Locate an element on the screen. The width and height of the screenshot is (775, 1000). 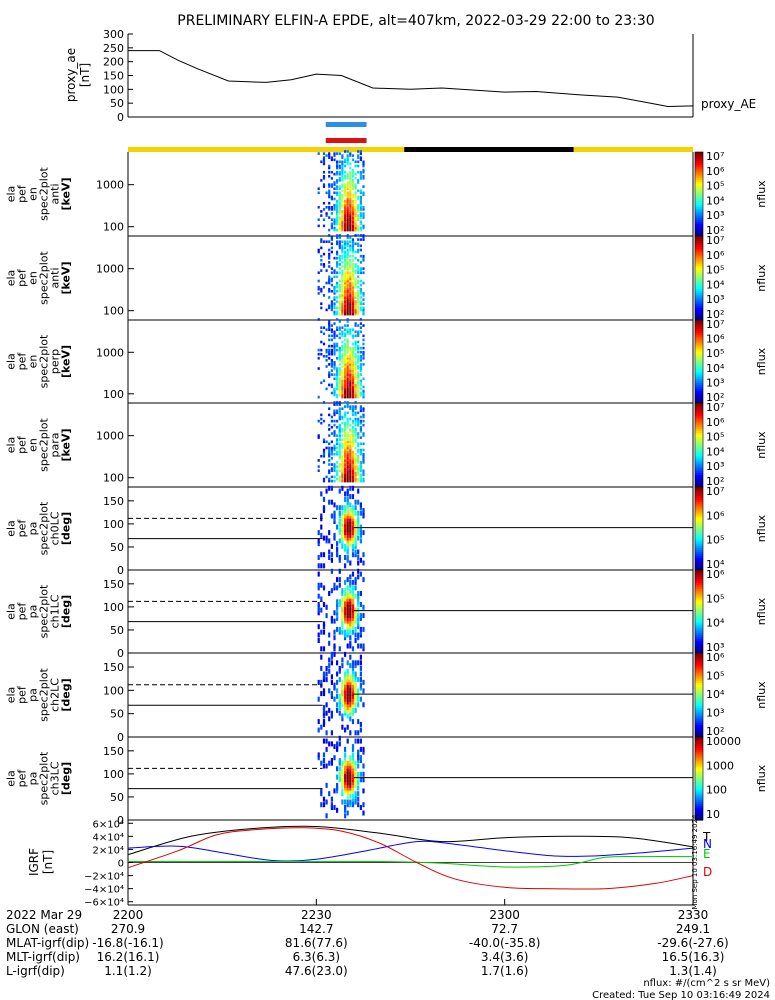
panel-ylabel-line: en is located at coordinates (33, 445).